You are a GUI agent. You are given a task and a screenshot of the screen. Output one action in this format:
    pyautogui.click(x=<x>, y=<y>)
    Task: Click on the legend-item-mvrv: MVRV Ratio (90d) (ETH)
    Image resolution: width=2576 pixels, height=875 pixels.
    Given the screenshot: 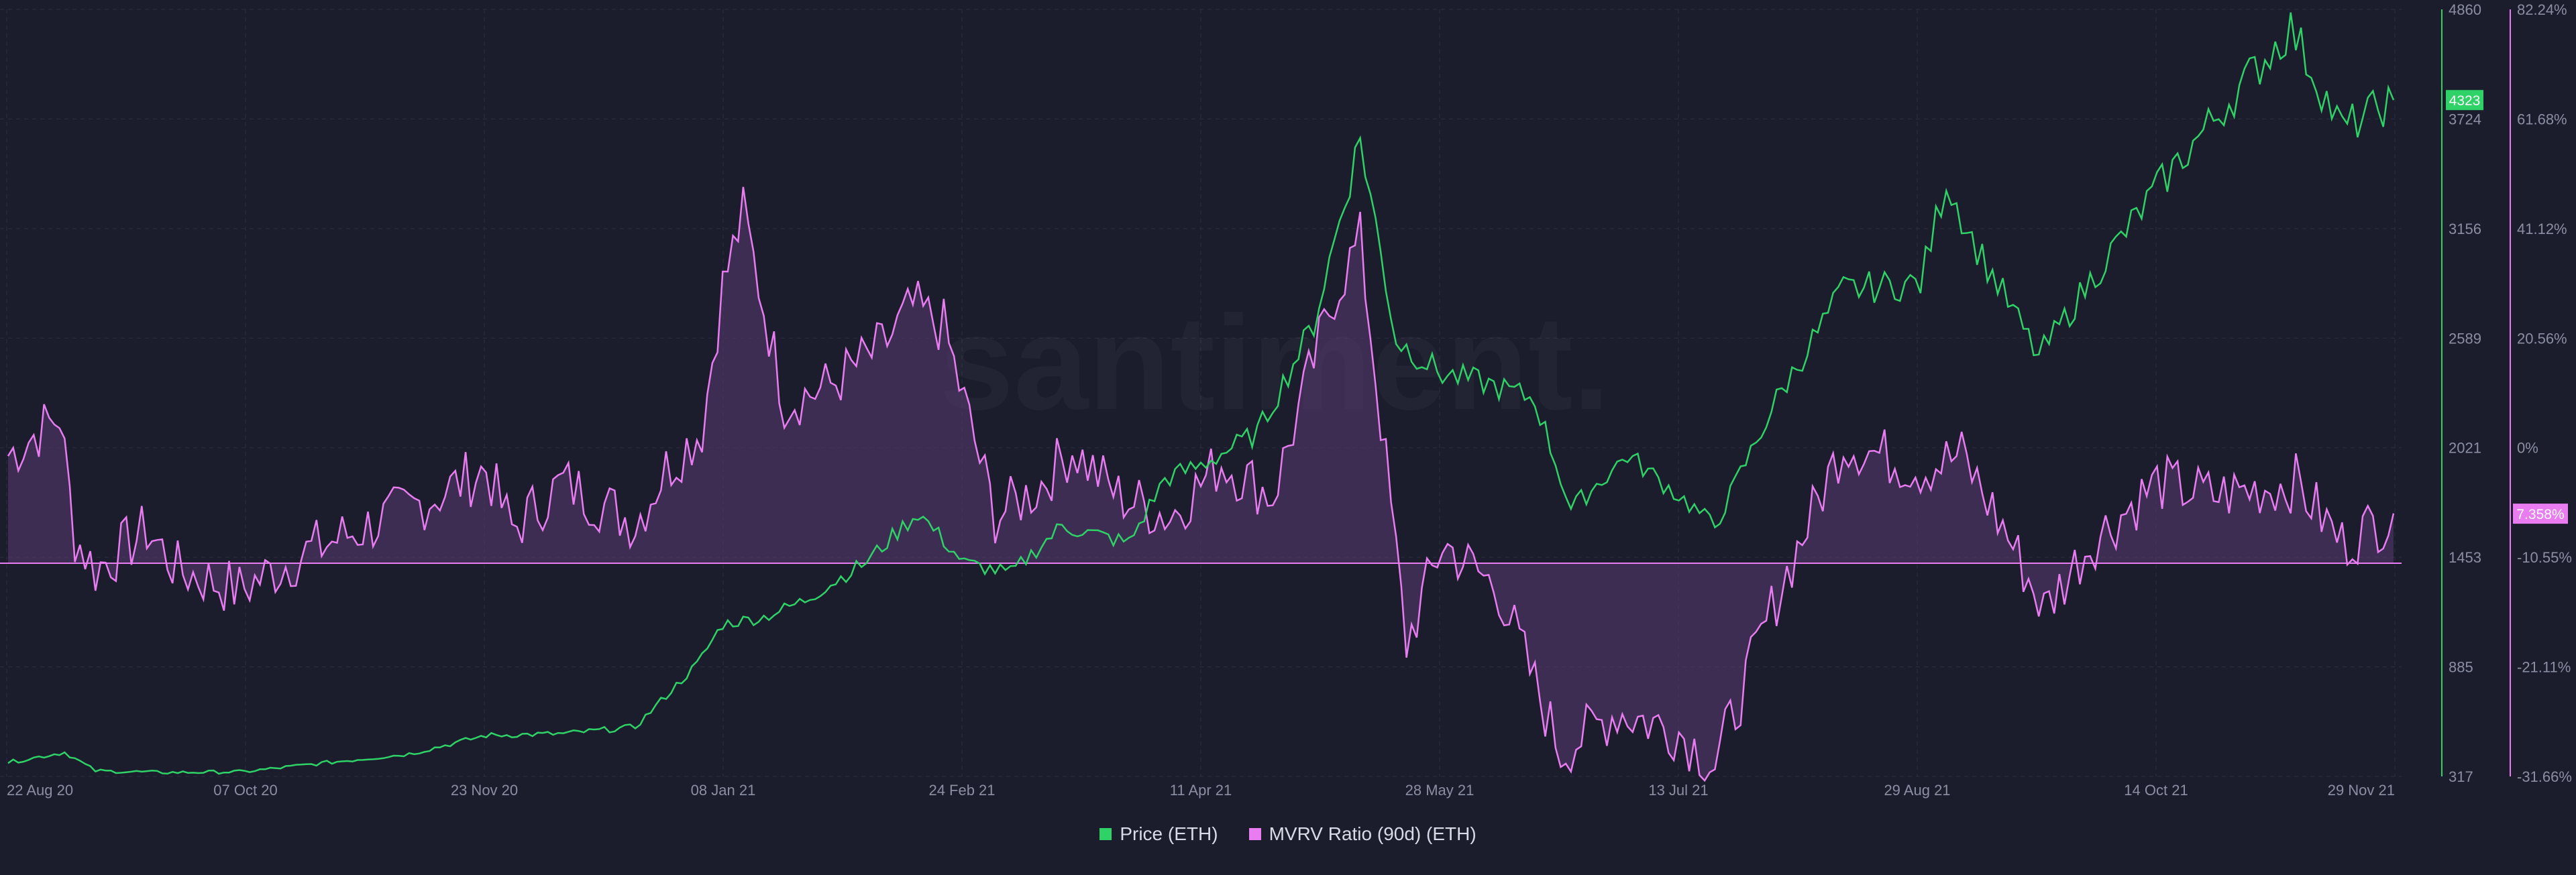 What is the action you would take?
    pyautogui.click(x=1362, y=834)
    